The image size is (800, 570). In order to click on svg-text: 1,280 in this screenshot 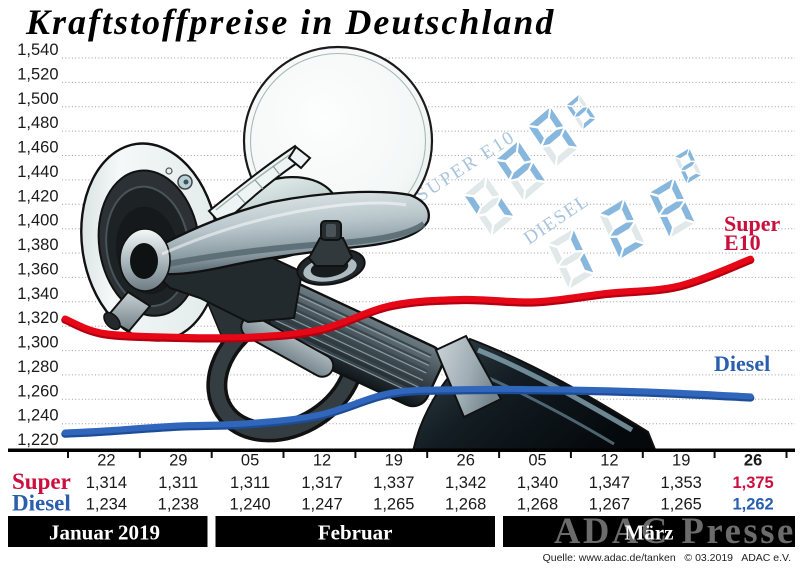, I will do `click(37, 367)`.